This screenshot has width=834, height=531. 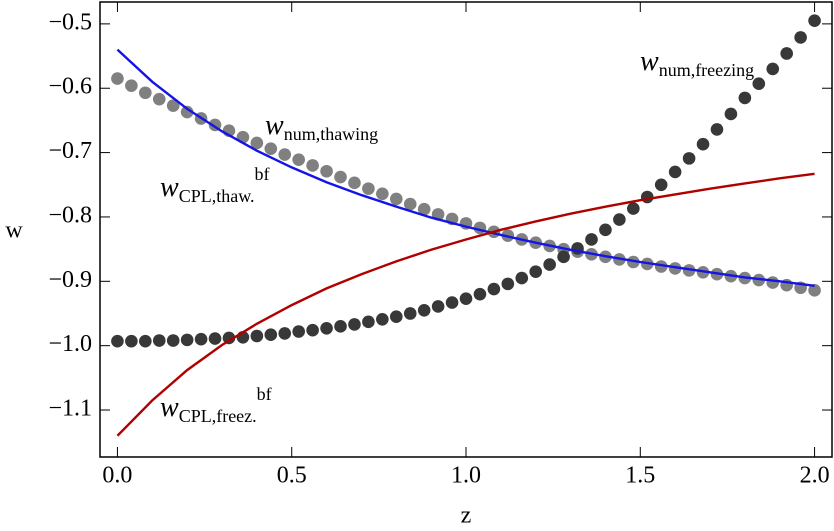 I want to click on x-tick-label: 1.0, so click(x=466, y=476).